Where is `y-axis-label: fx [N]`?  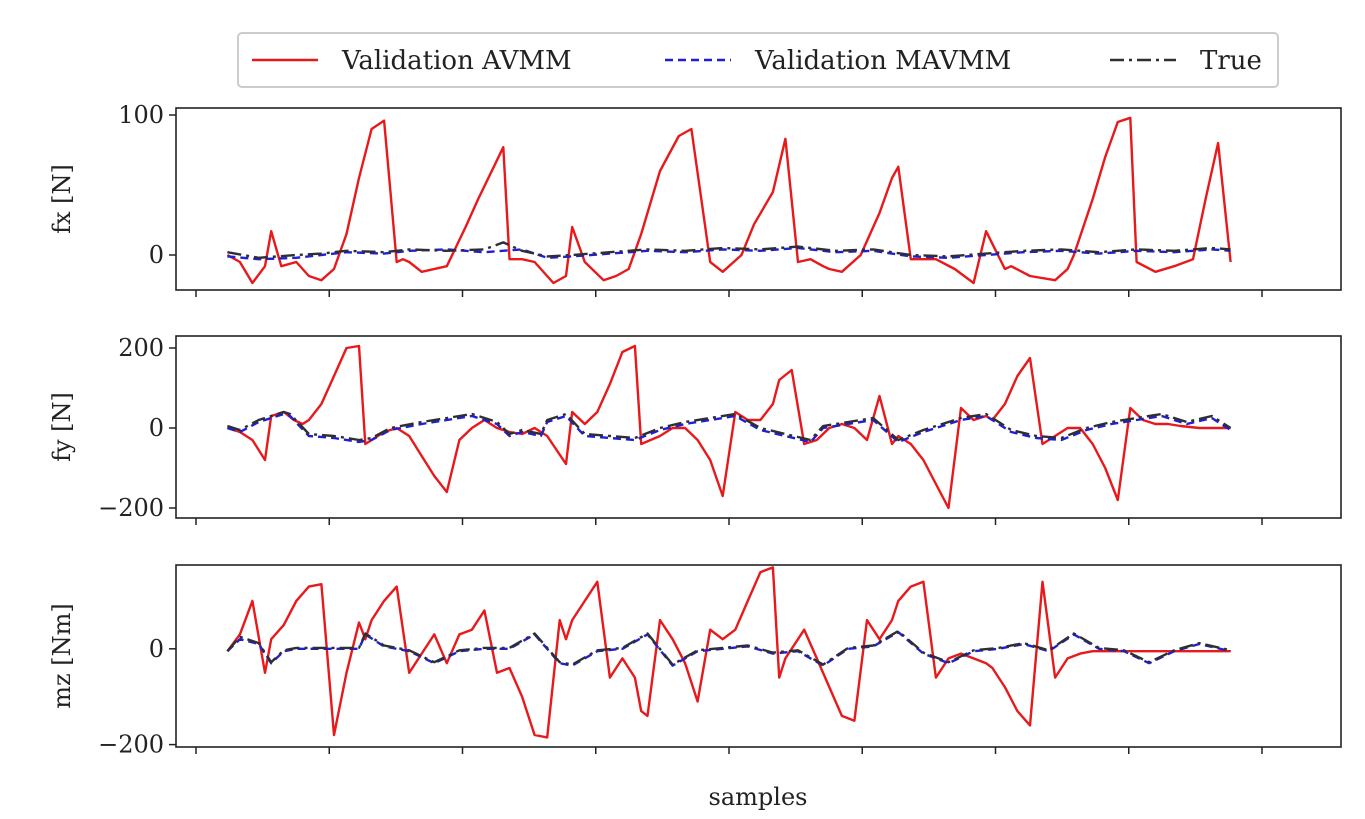 y-axis-label: fx [N] is located at coordinates (62, 199).